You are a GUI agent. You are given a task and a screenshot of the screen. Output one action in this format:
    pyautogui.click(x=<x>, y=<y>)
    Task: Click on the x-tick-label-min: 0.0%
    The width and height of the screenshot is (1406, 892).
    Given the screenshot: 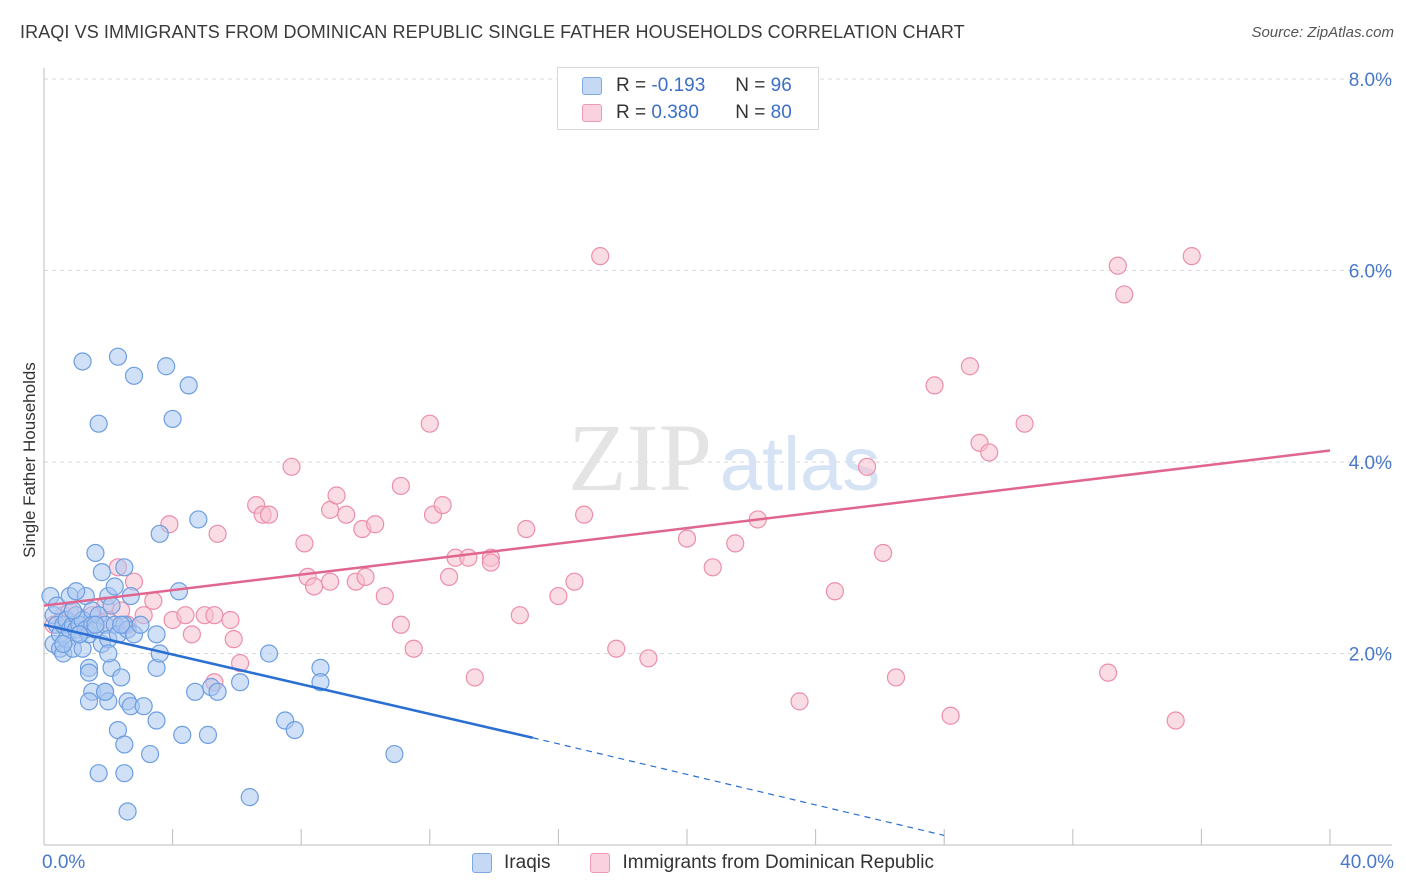 What is the action you would take?
    pyautogui.click(x=64, y=862)
    